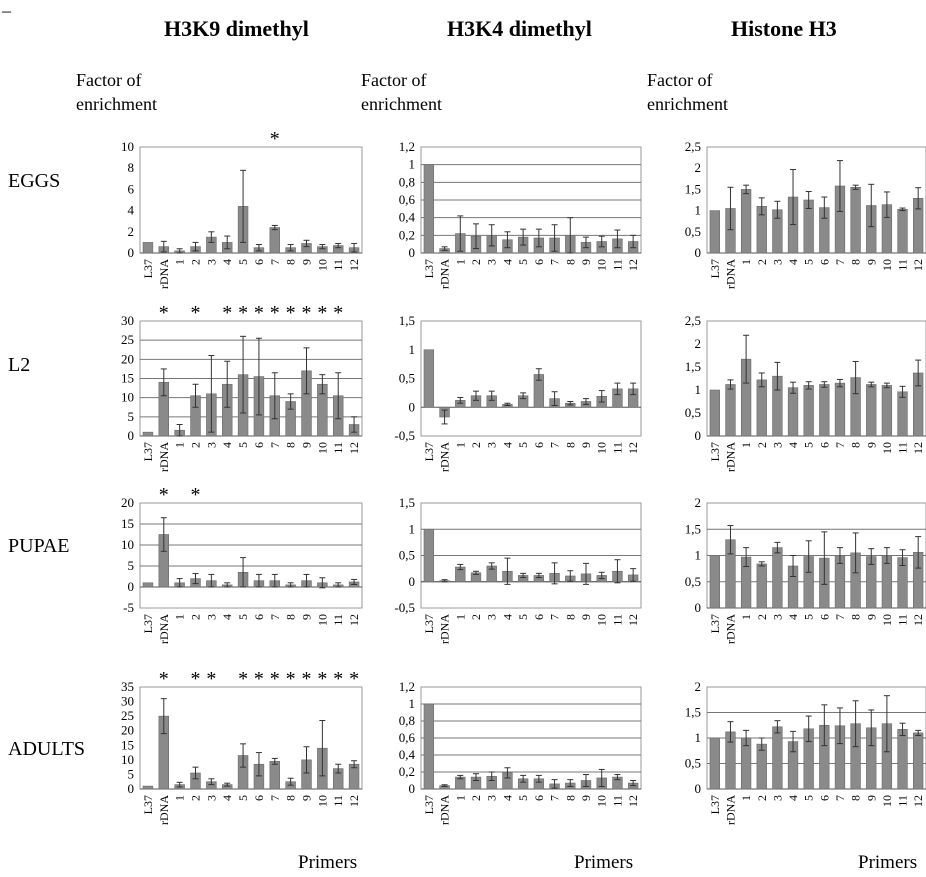 This screenshot has height=877, width=926. I want to click on pupae-h3k4-xtick-label: 8, so click(570, 617).